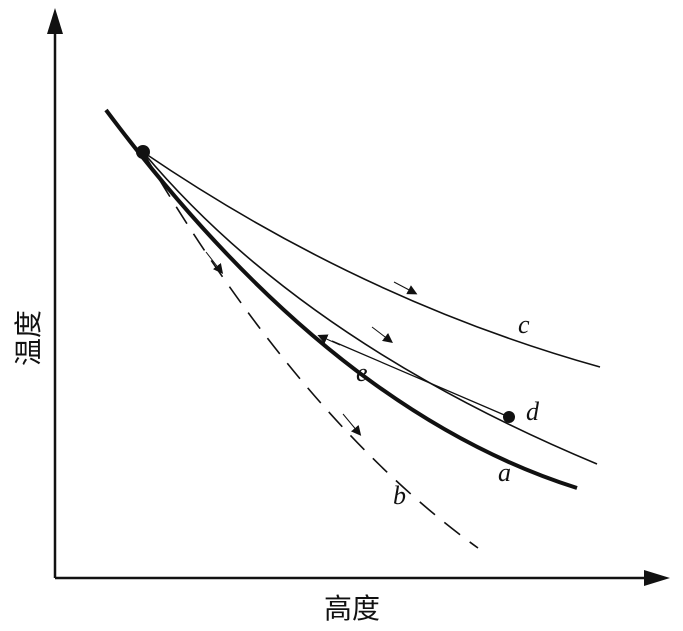  What do you see at coordinates (524, 324) in the screenshot?
I see `curve-label-c: c` at bounding box center [524, 324].